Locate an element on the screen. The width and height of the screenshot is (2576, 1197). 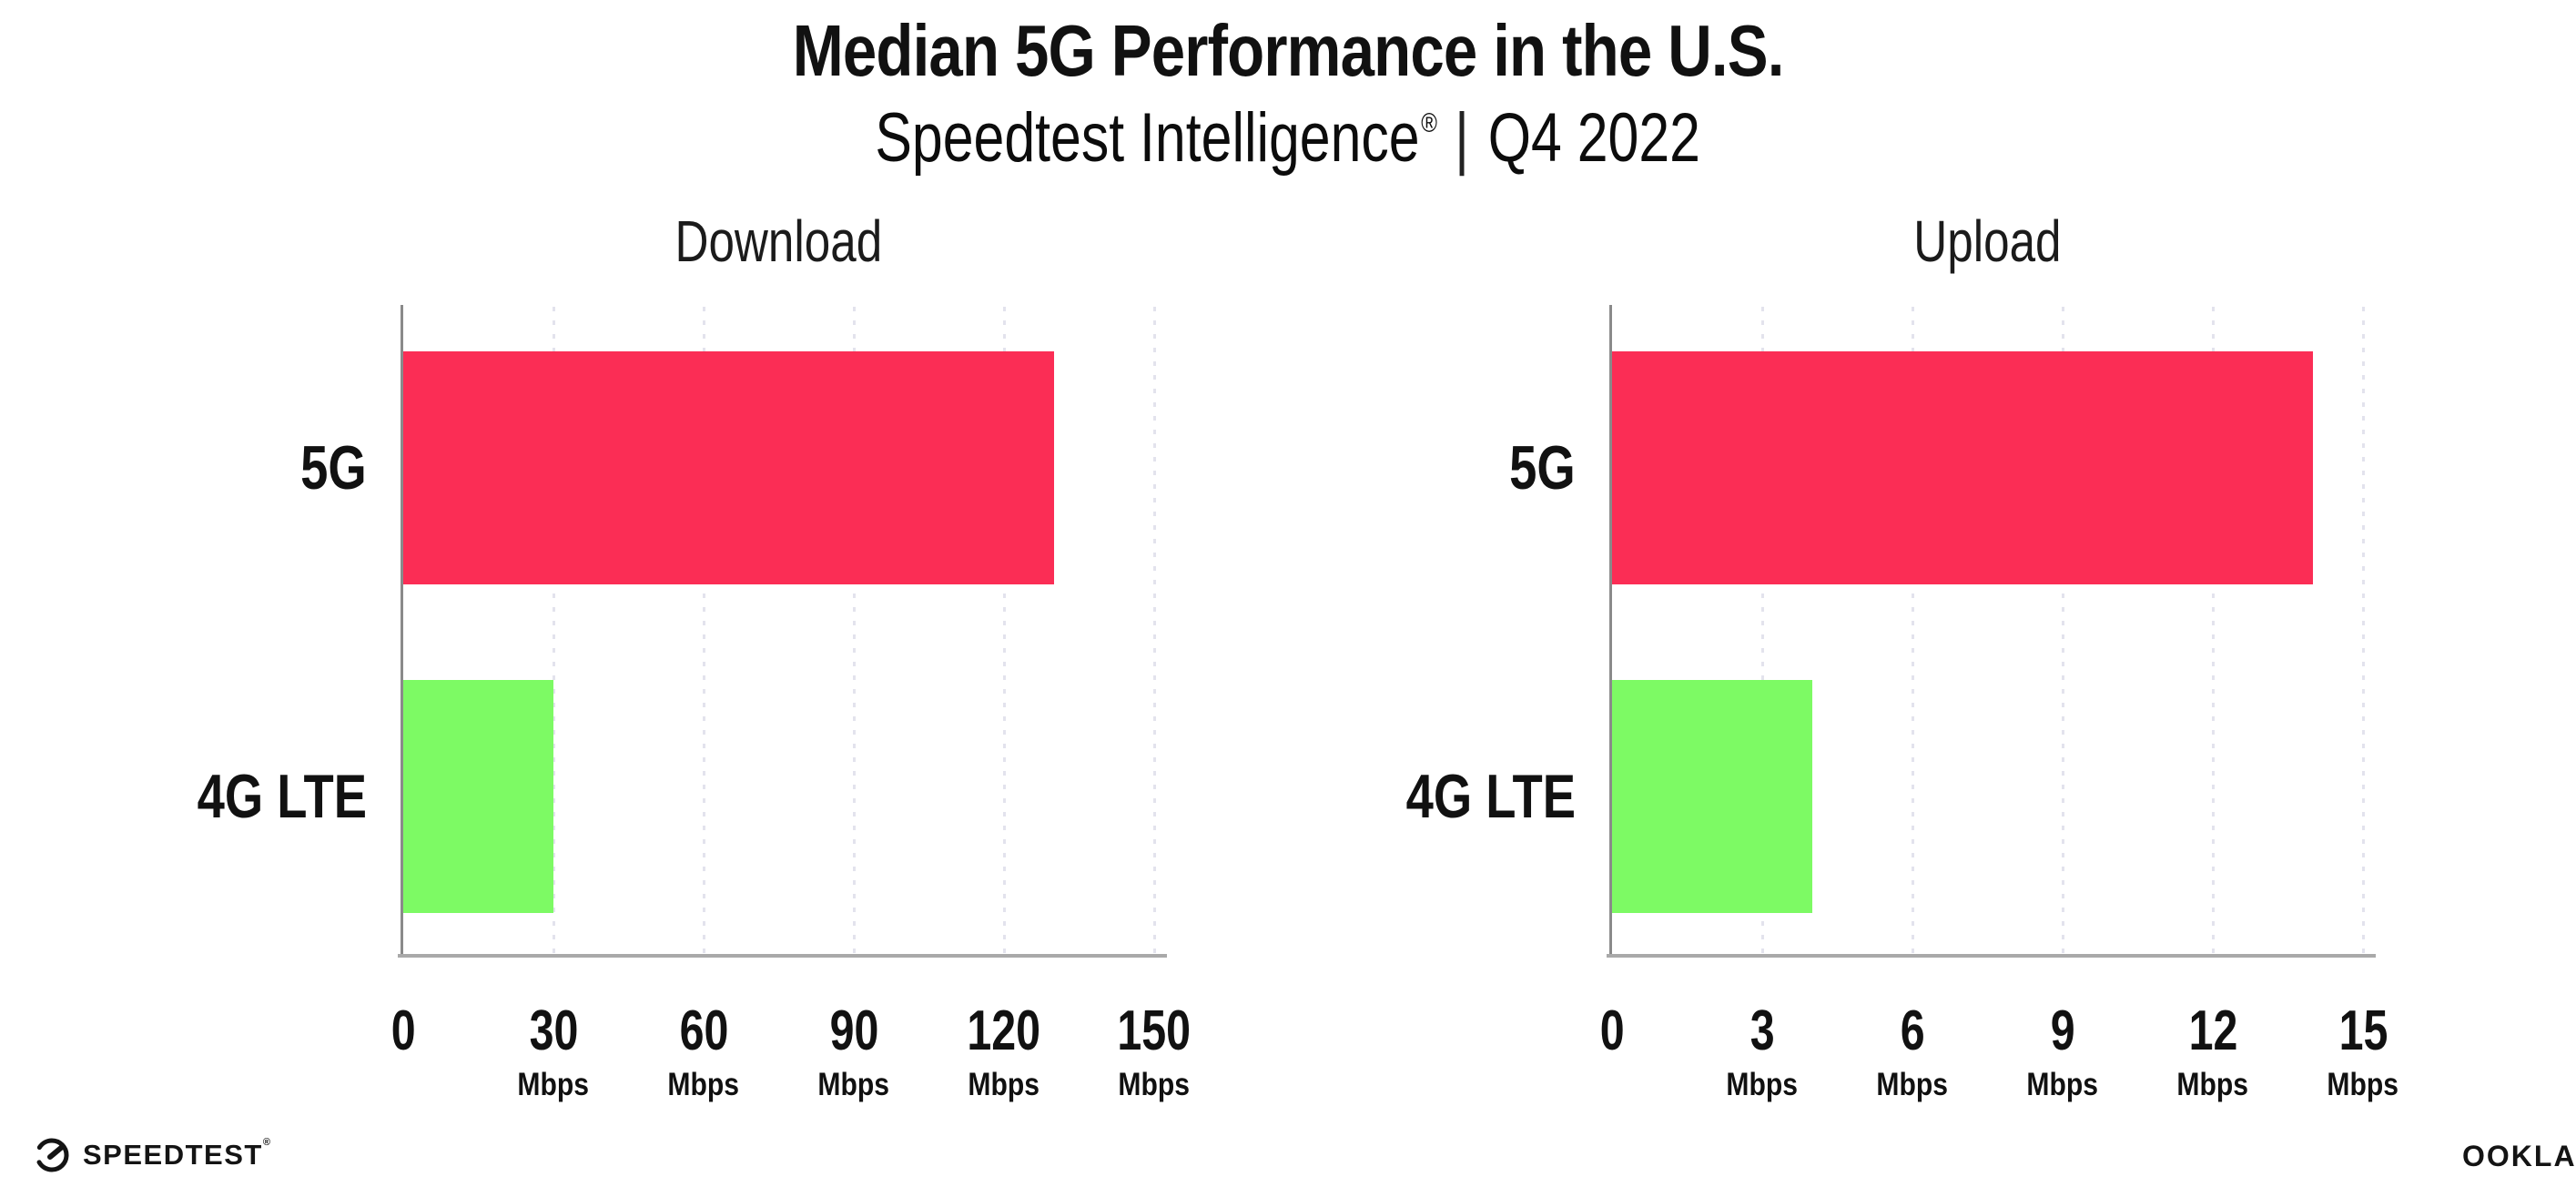
tick-value: 150 is located at coordinates (1154, 1030).